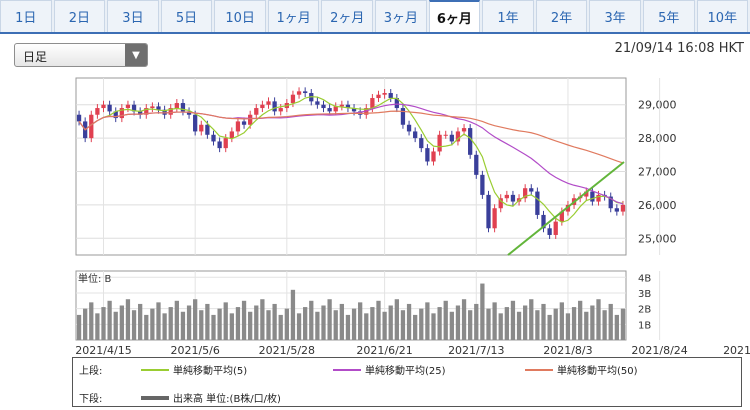  What do you see at coordinates (293, 16) in the screenshot?
I see `tab-6: 1ヶ月` at bounding box center [293, 16].